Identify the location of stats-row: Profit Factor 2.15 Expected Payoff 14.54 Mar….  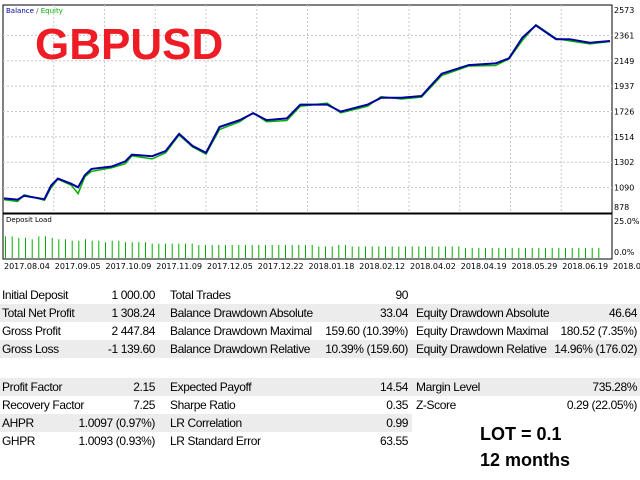
(320, 387).